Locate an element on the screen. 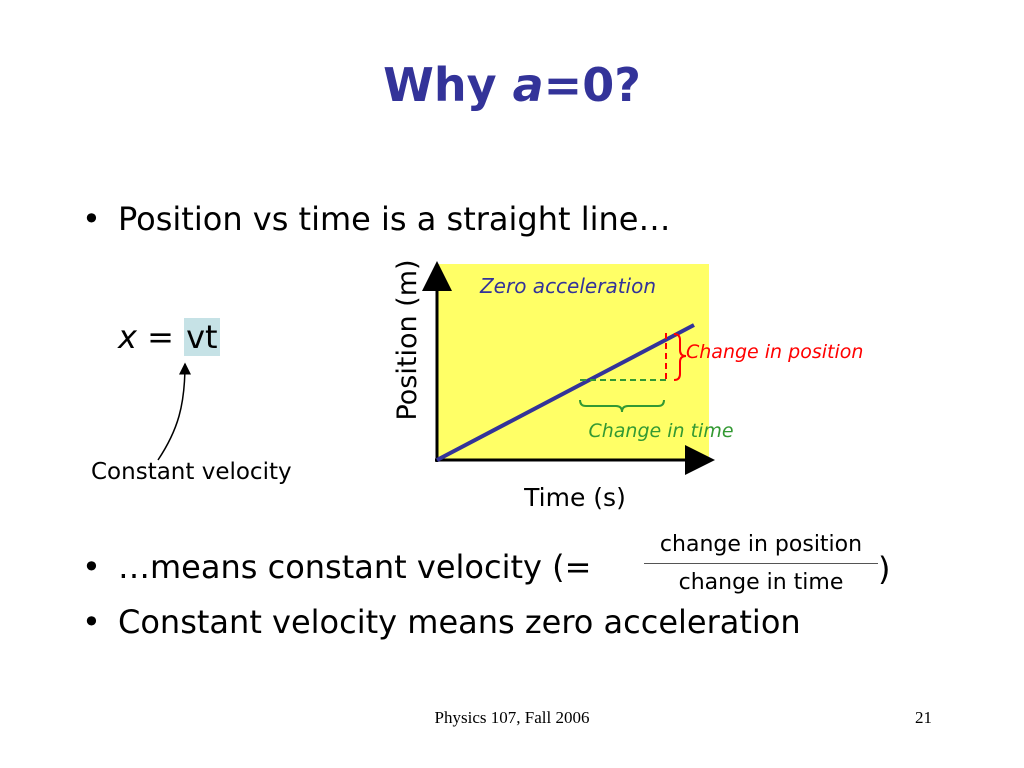 The height and width of the screenshot is (768, 1024). change-in-position-label: Change in position is located at coordinates (774, 352).